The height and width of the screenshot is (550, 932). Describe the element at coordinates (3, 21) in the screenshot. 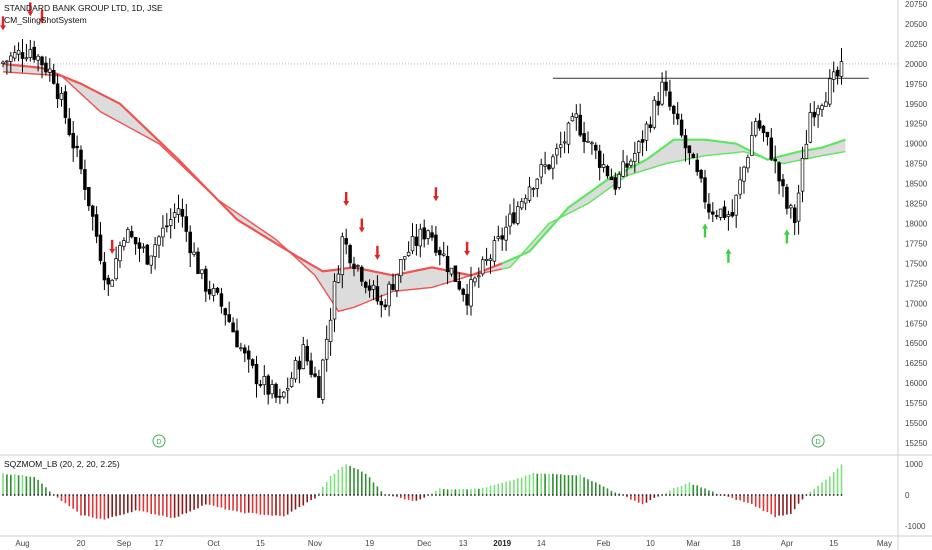

I see `sell-arrow-shaft` at that location.